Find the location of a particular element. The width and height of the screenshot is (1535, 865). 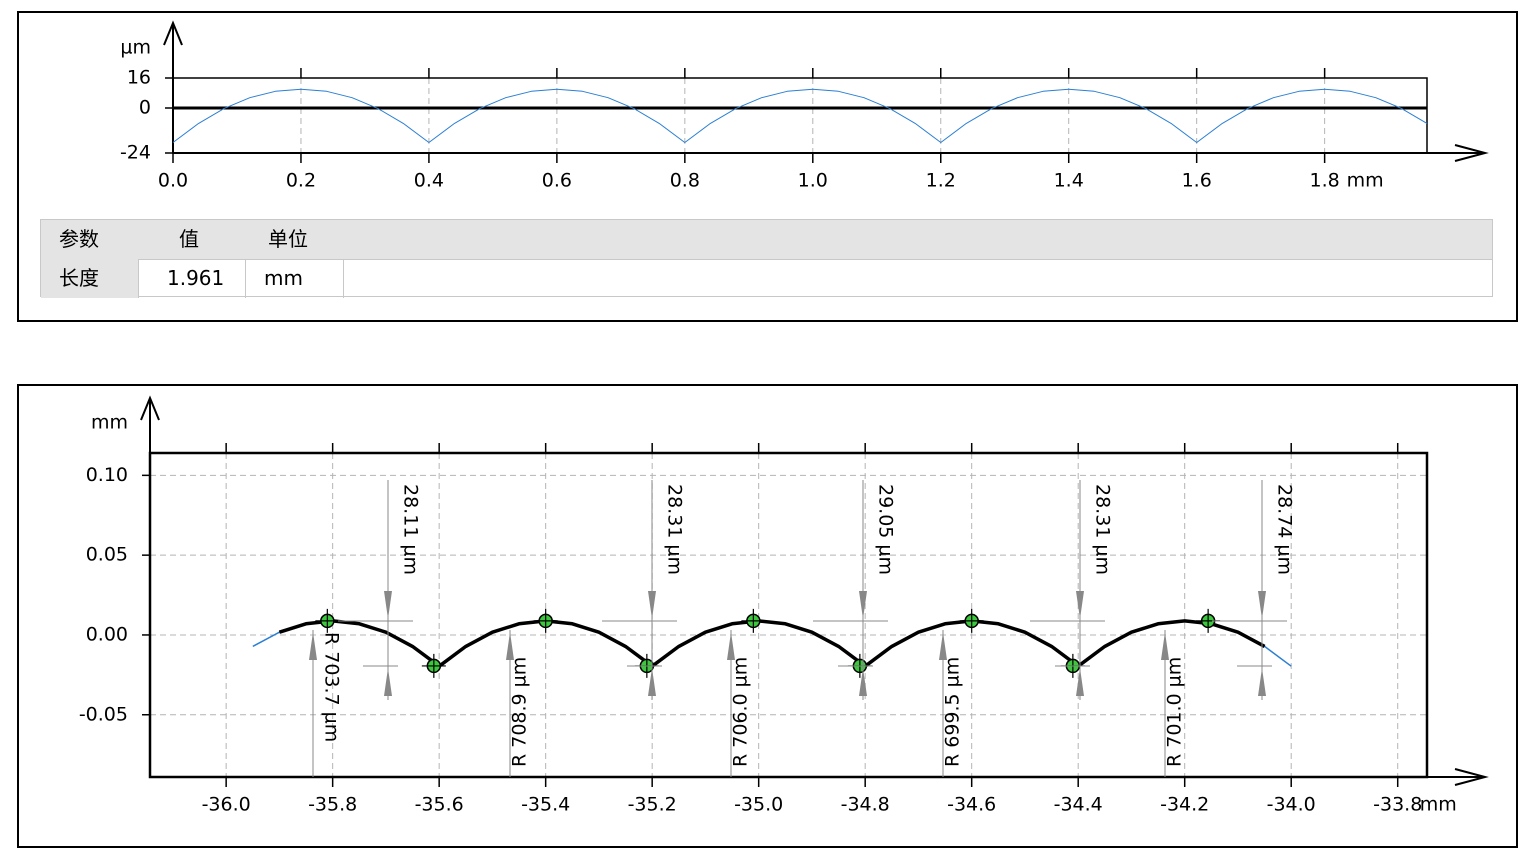

x-tick-label: 0.2 is located at coordinates (301, 181).